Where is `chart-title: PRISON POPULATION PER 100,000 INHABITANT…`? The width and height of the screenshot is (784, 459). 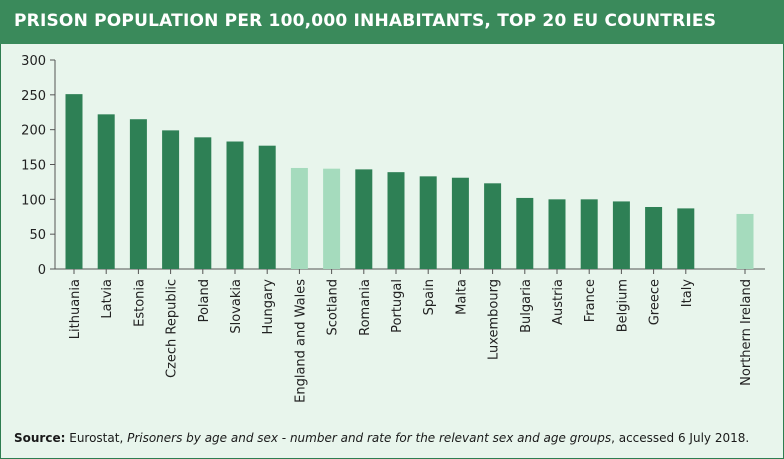 chart-title: PRISON POPULATION PER 100,000 INHABITANT… is located at coordinates (365, 21).